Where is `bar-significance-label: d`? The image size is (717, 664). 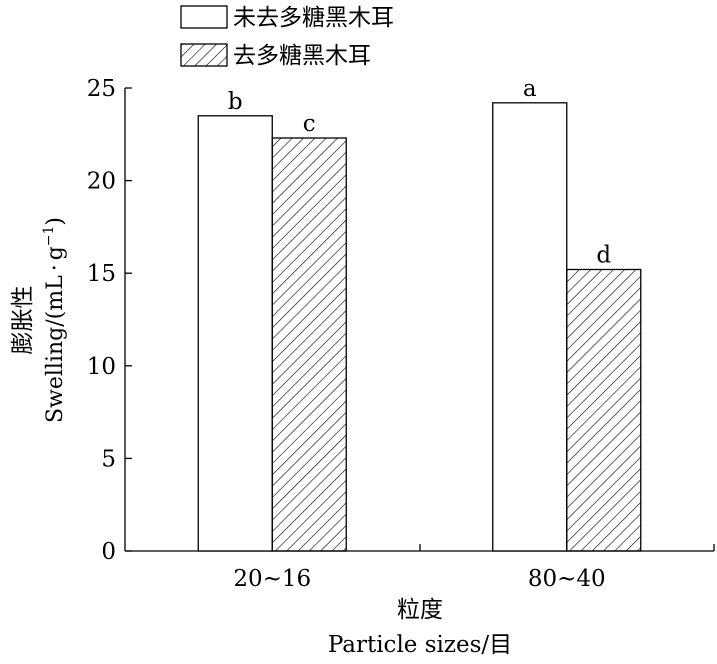 bar-significance-label: d is located at coordinates (603, 255).